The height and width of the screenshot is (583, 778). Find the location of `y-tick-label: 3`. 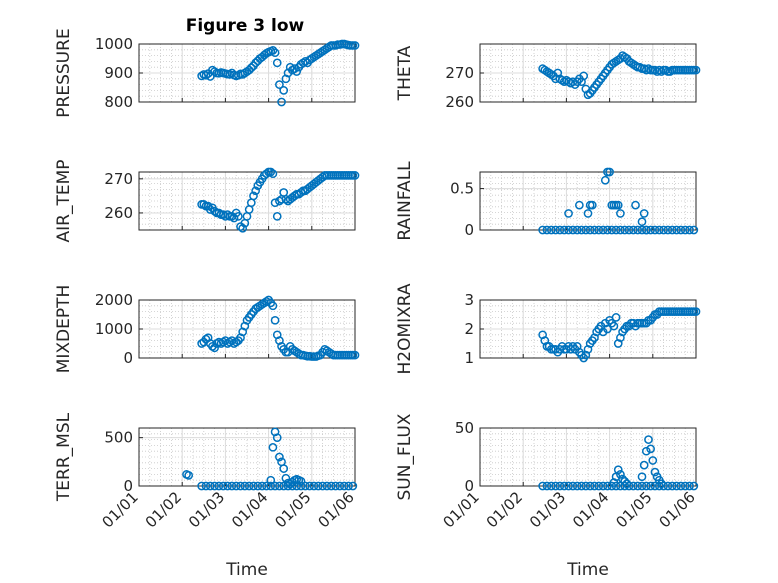

y-tick-label: 3 is located at coordinates (469, 300).